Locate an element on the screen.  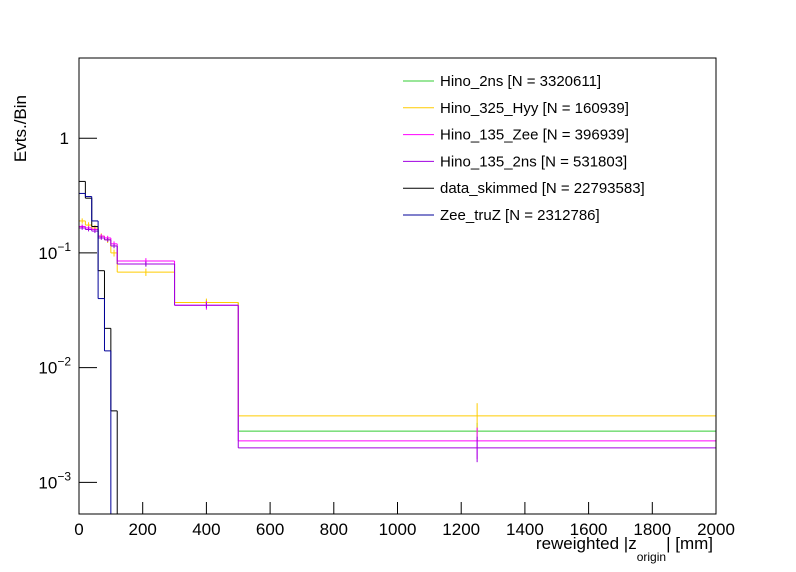
x-tick-label: 0 is located at coordinates (78, 529).